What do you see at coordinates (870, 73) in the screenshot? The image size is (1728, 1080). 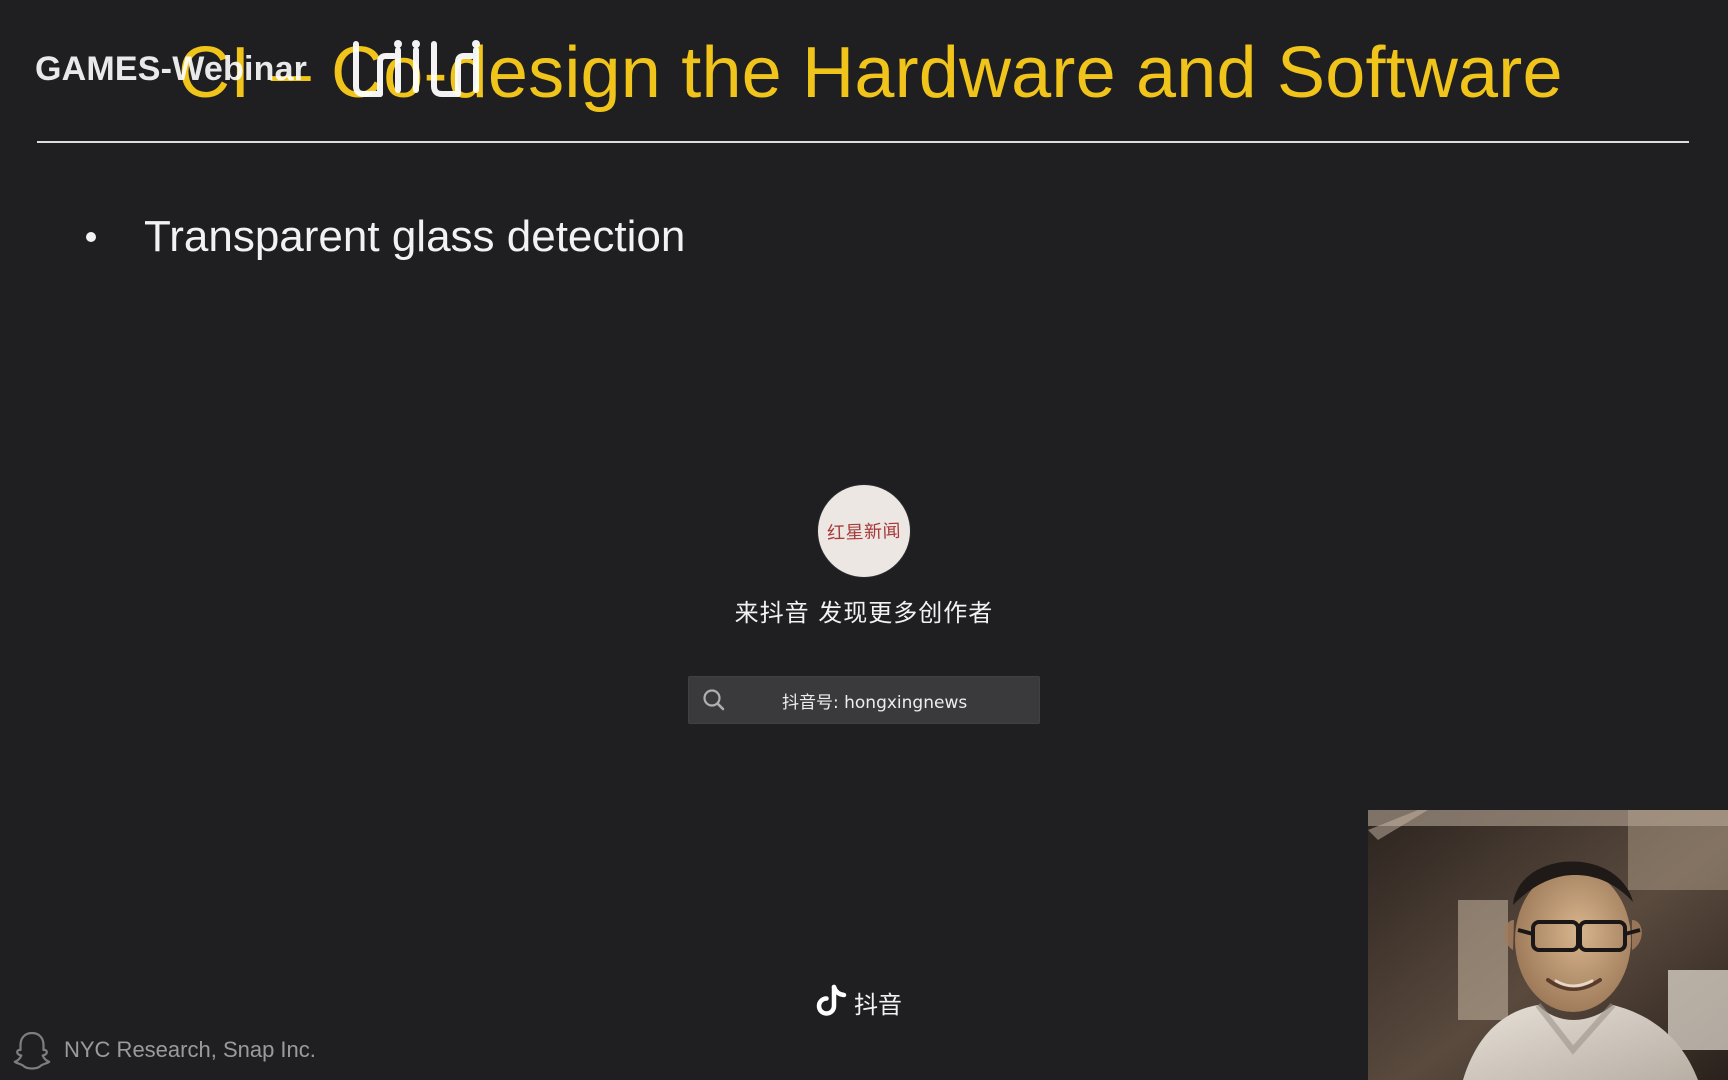 I see `slide-title: CI – Co-design the Hardware and Software` at bounding box center [870, 73].